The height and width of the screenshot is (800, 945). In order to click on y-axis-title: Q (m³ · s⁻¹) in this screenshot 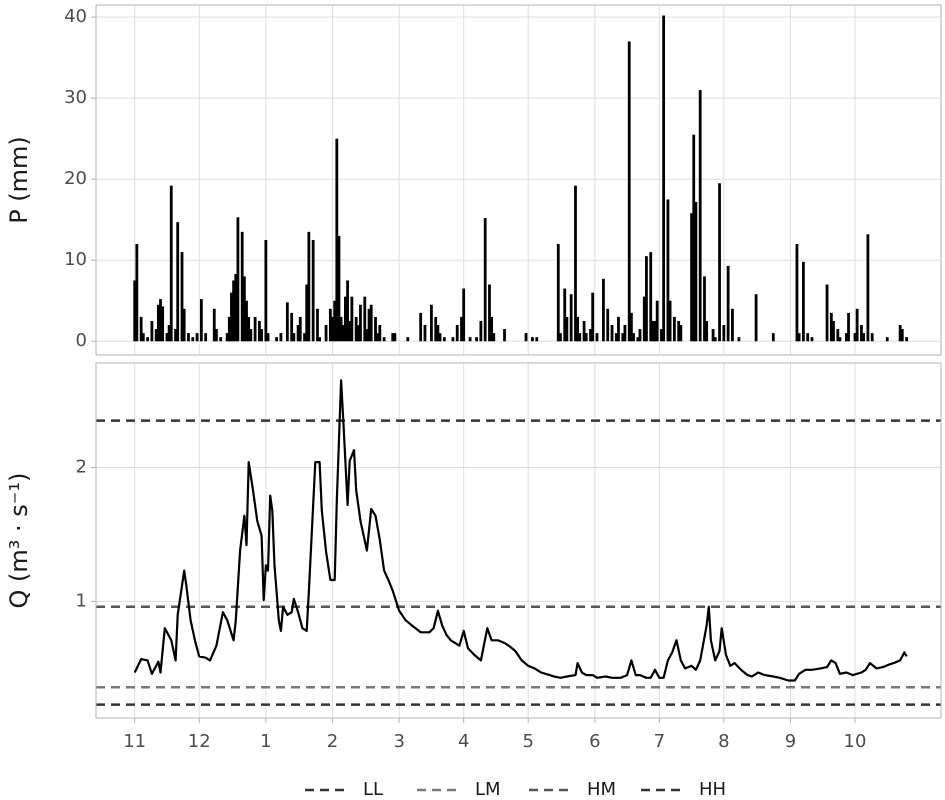, I will do `click(19, 541)`.